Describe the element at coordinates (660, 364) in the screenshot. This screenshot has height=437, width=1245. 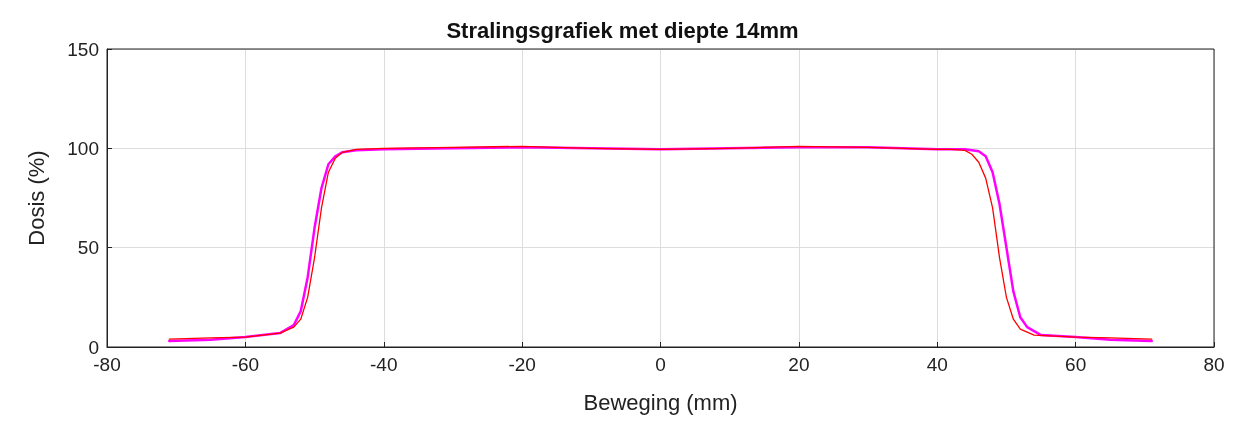
I see `x-tick-label: 0` at that location.